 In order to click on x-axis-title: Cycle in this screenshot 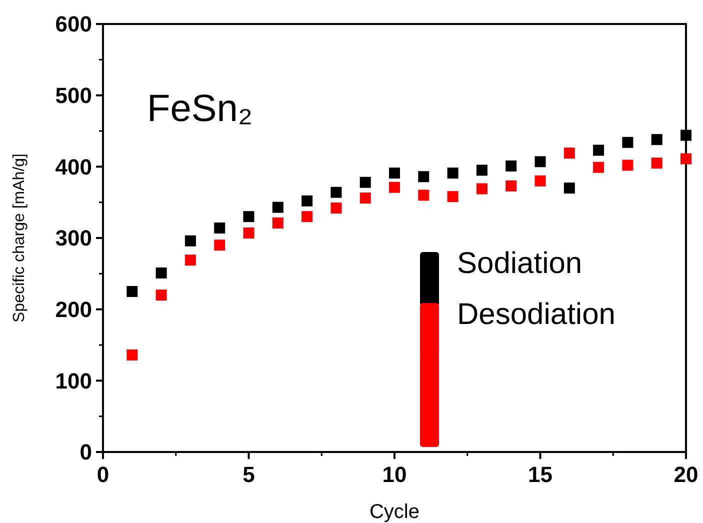, I will do `click(394, 512)`.